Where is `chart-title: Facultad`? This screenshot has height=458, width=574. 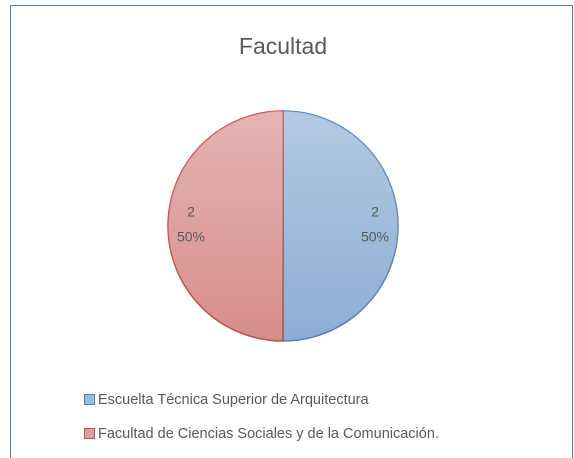
chart-title: Facultad is located at coordinates (283, 46).